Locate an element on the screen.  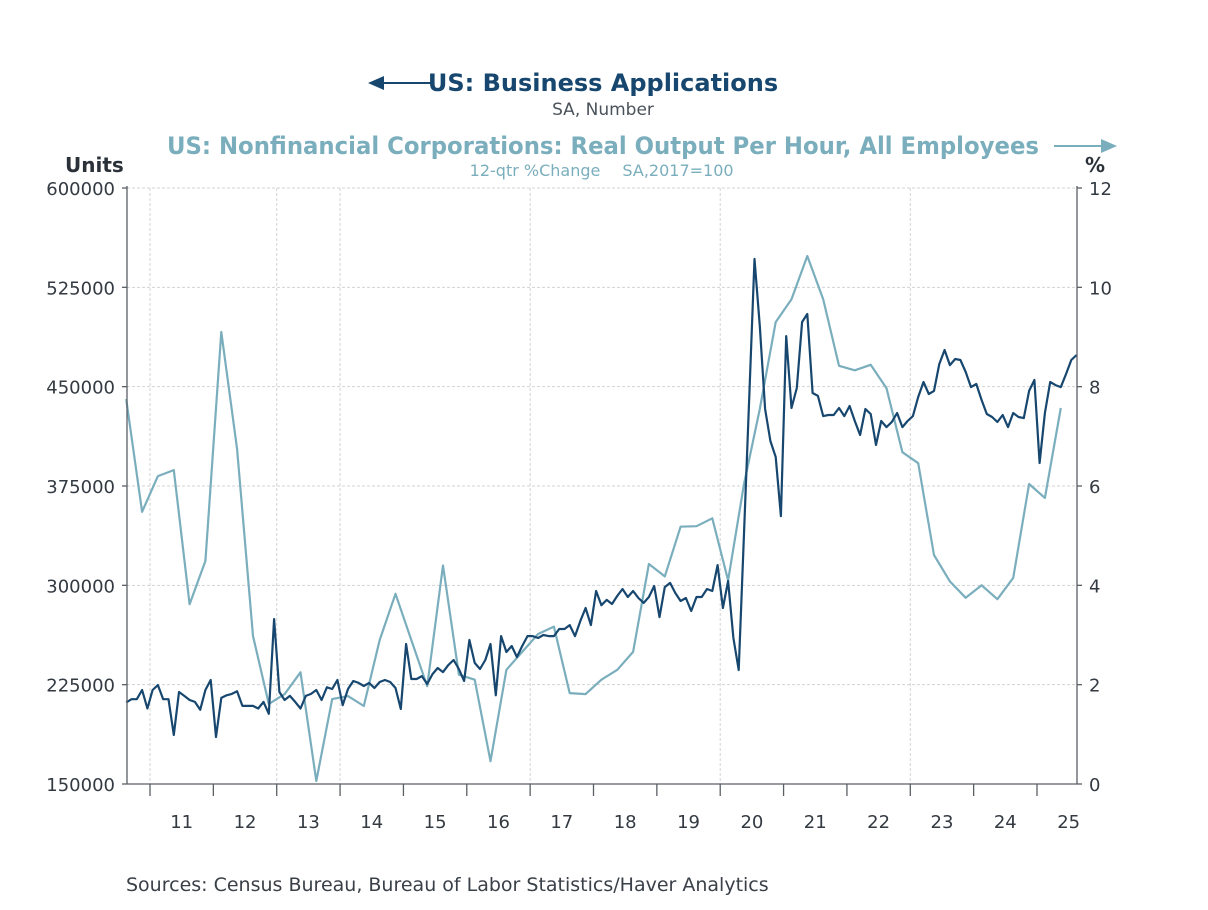
x-tick-label: 19 is located at coordinates (688, 822).